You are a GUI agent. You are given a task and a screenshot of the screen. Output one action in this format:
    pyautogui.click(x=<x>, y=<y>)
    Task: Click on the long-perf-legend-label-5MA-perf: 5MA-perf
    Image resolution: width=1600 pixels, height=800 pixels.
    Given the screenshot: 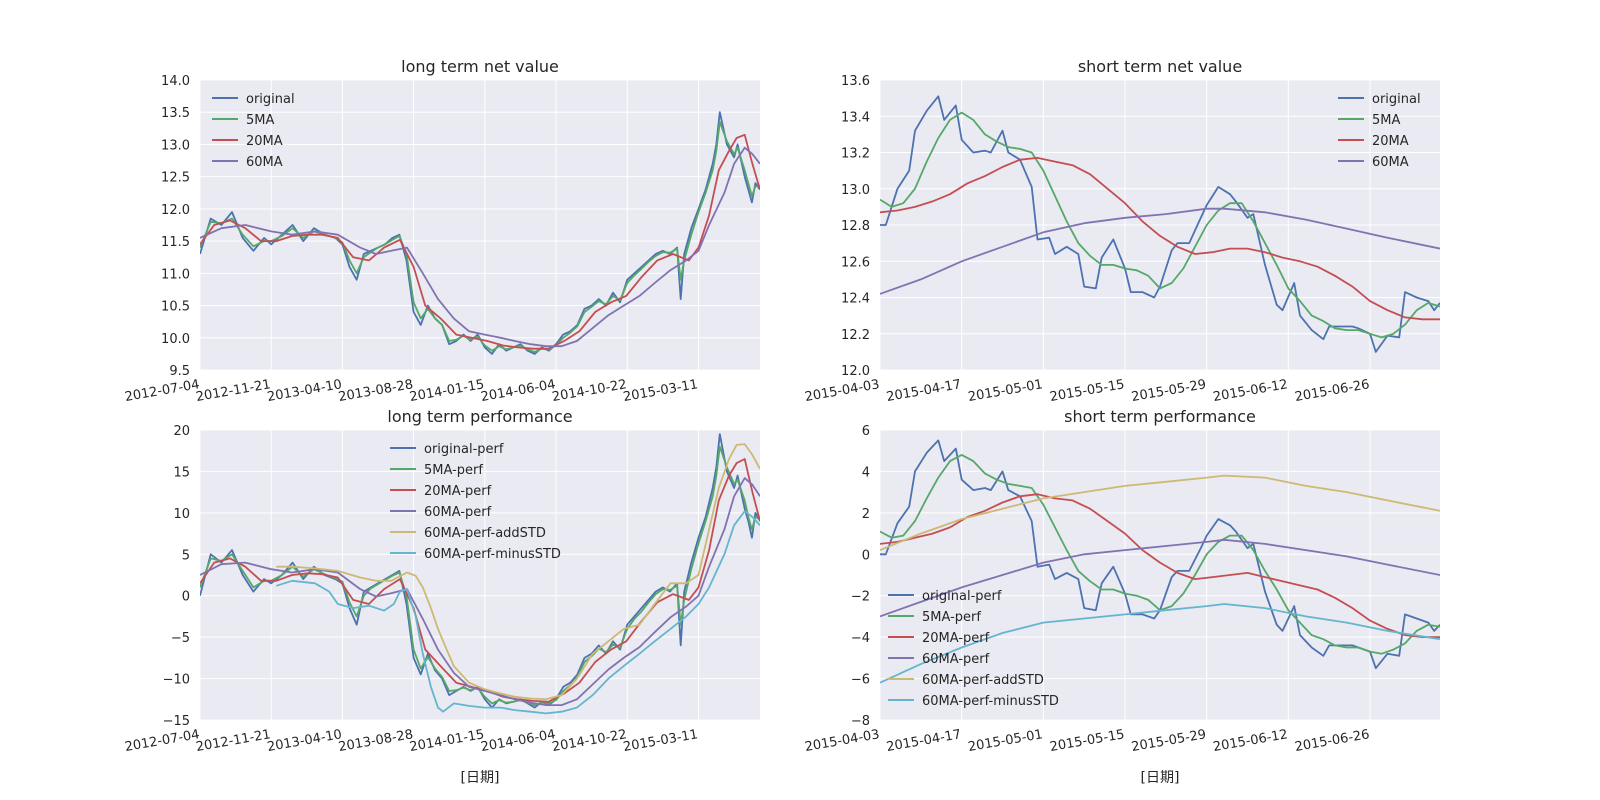 What is the action you would take?
    pyautogui.click(x=453, y=470)
    